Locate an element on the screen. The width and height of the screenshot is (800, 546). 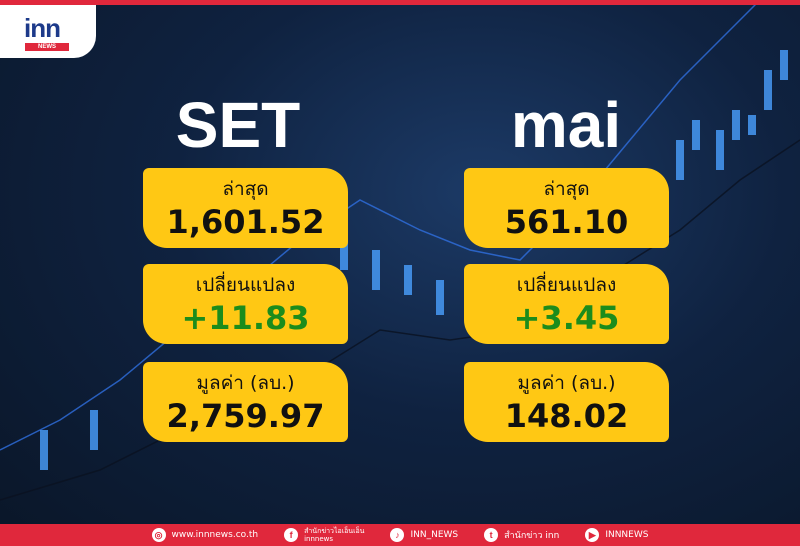
logo-text: inn is located at coordinates (42, 28).